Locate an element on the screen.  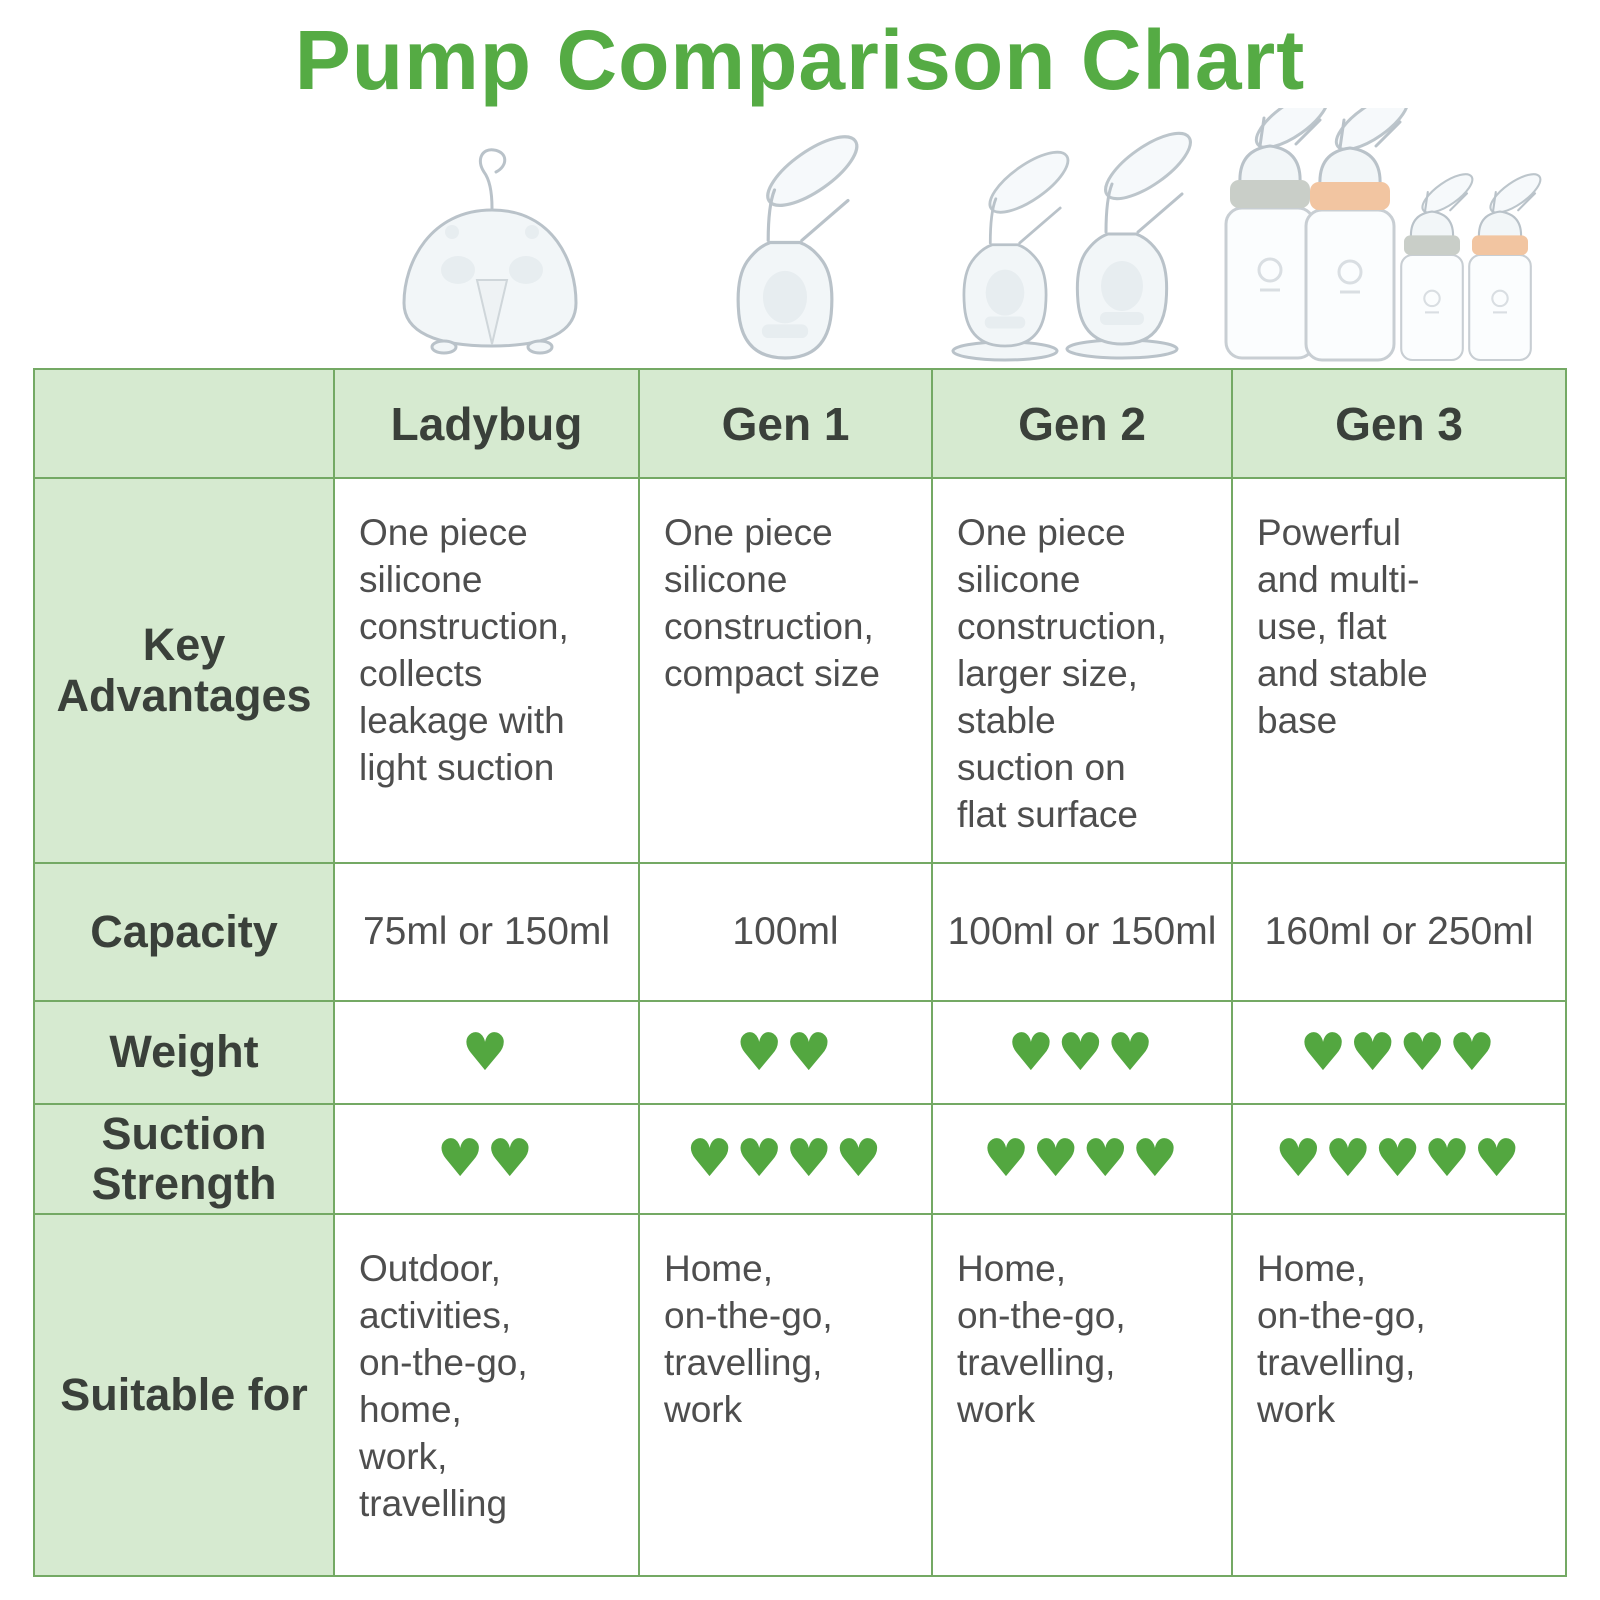
hearts-rating: ♥♥♥♥♥ is located at coordinates (1399, 1159).